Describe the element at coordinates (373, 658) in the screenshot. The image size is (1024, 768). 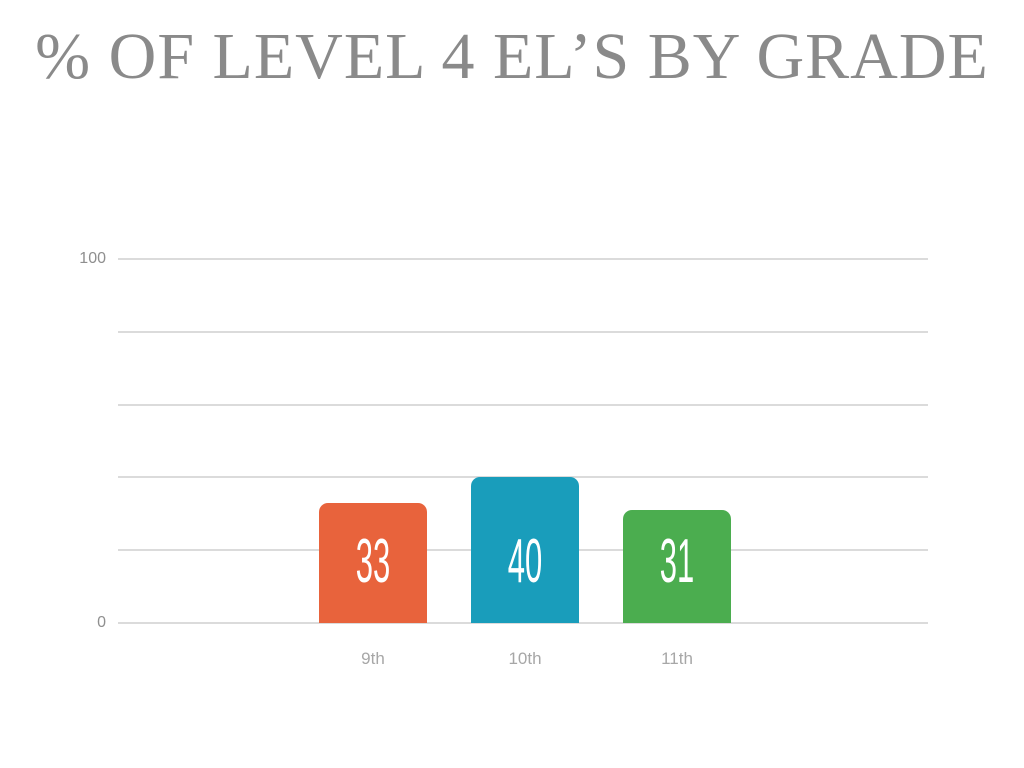
I see `category-label: 9th` at that location.